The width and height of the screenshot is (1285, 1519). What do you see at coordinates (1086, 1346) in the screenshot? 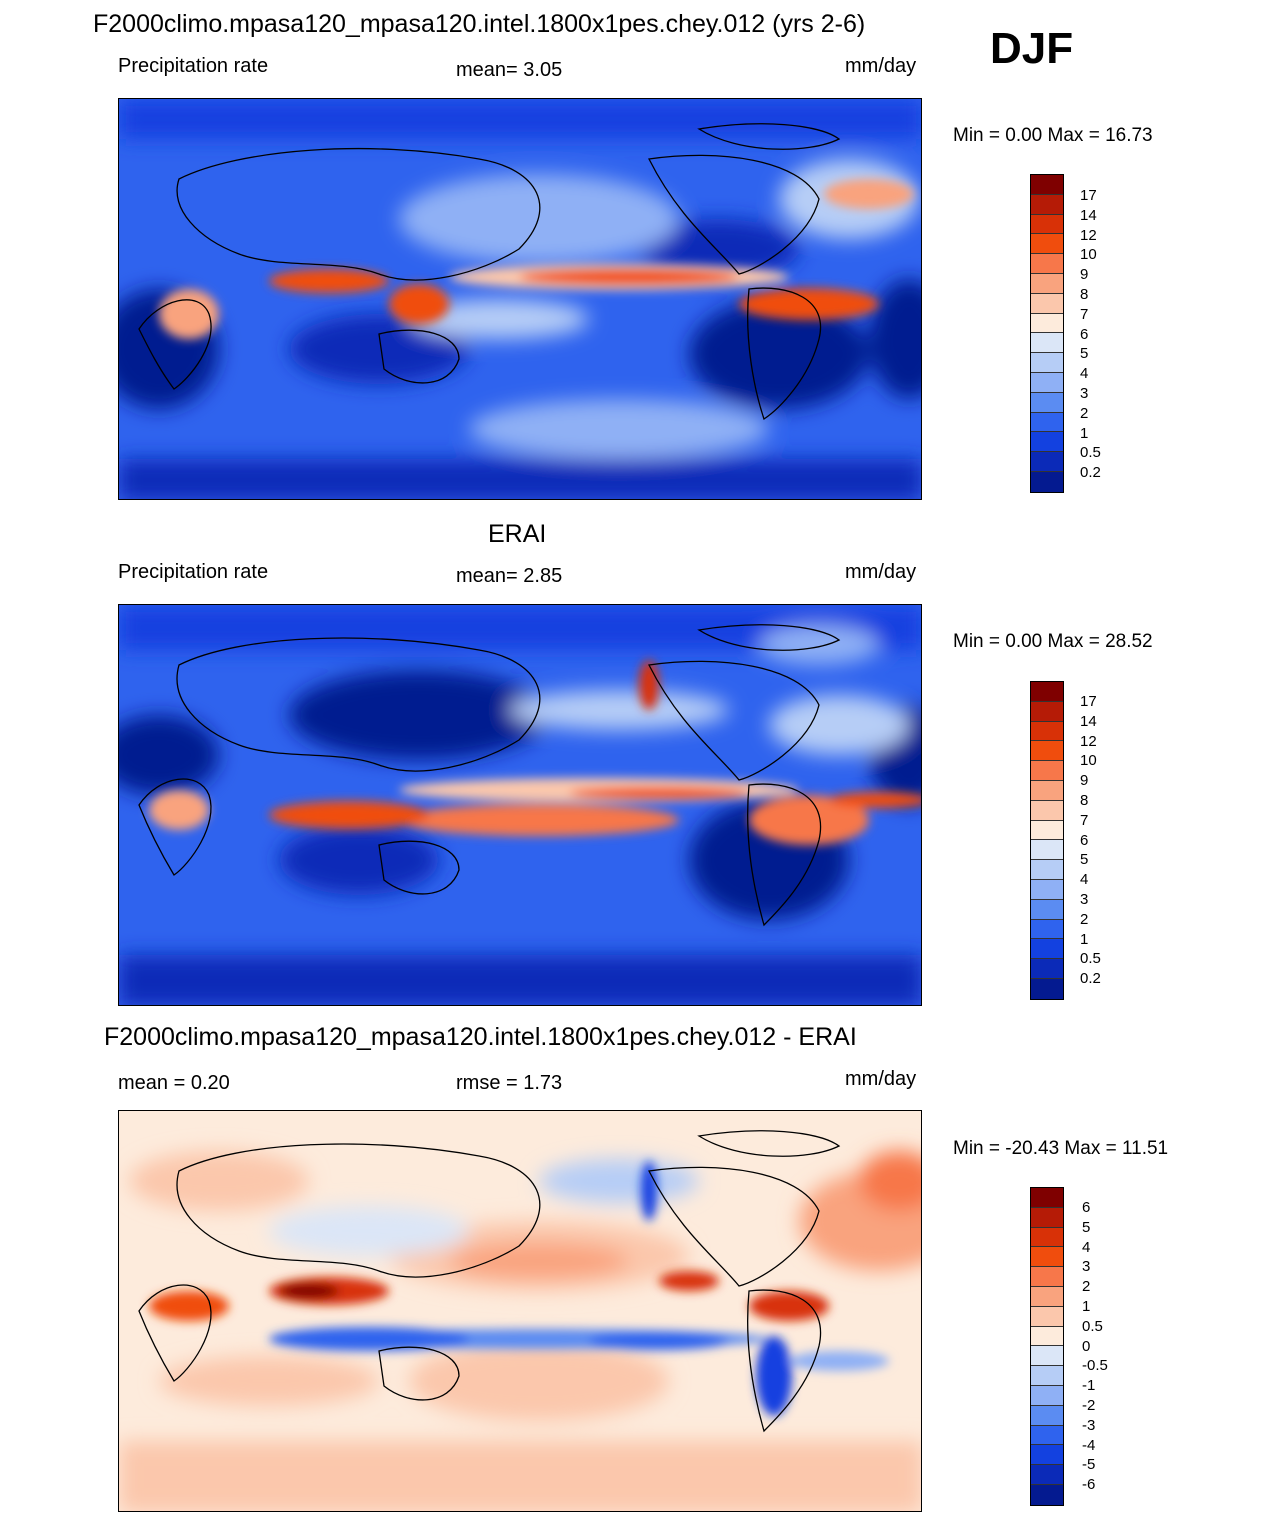
I see `colorbar-tick-label: 0` at bounding box center [1086, 1346].